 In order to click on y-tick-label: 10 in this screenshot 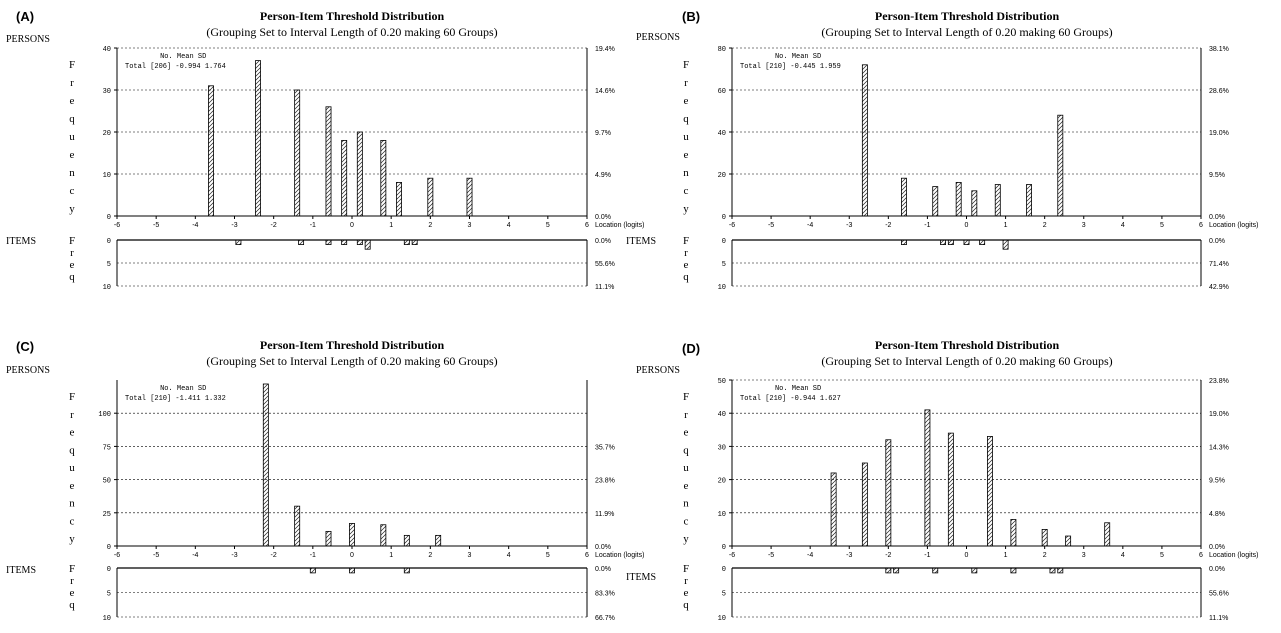, I will do `click(722, 515)`.